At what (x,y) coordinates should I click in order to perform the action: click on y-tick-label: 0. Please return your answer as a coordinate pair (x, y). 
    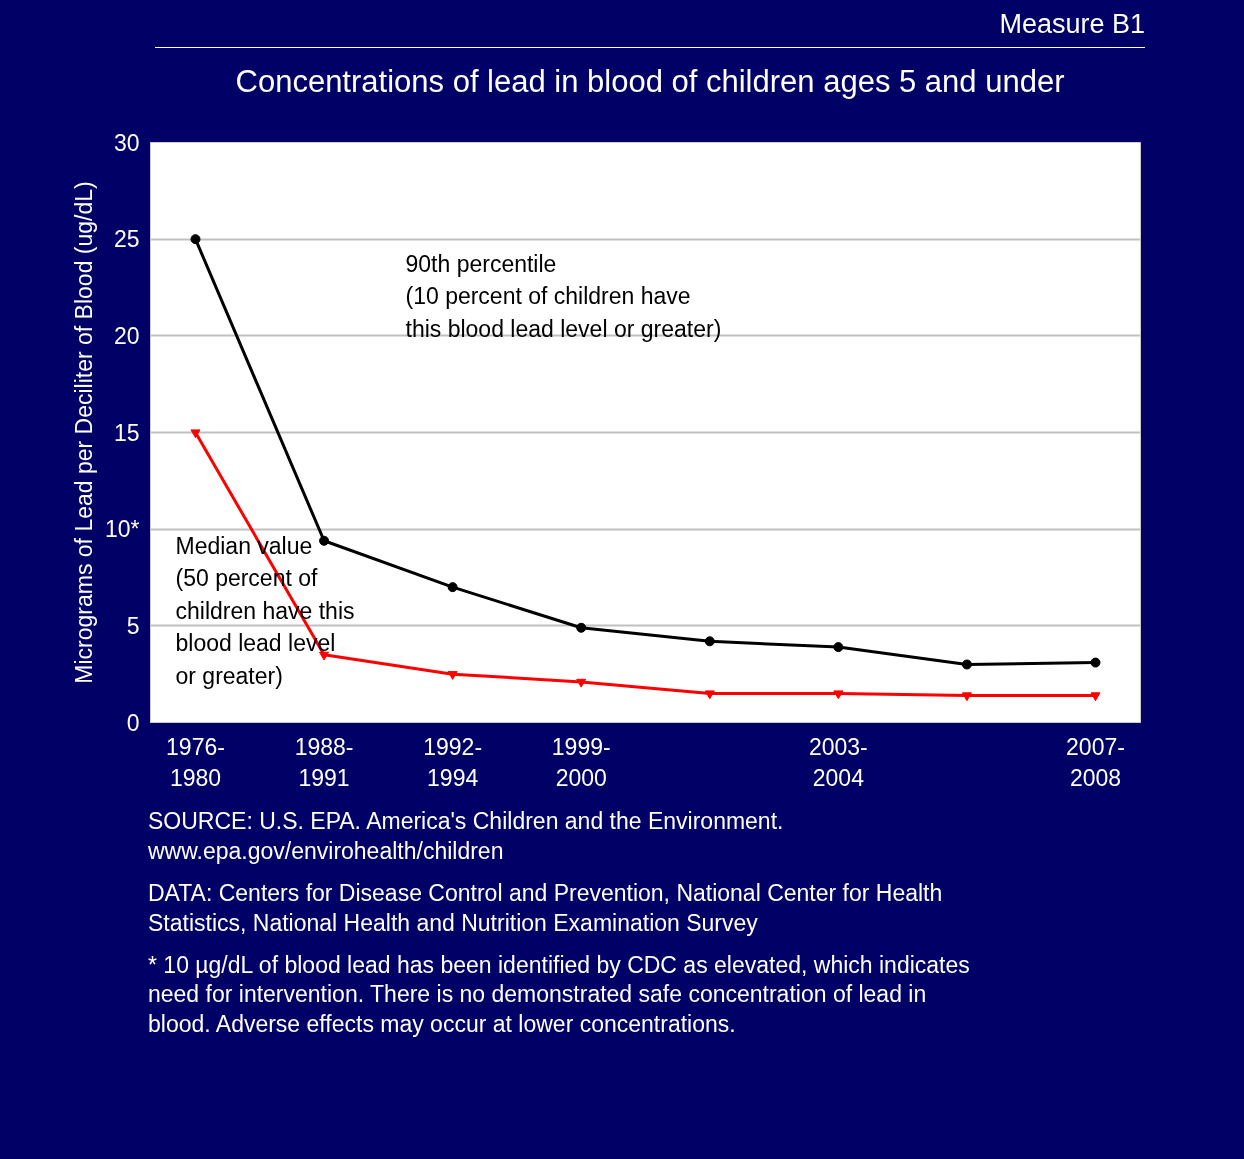
    Looking at the image, I should click on (133, 722).